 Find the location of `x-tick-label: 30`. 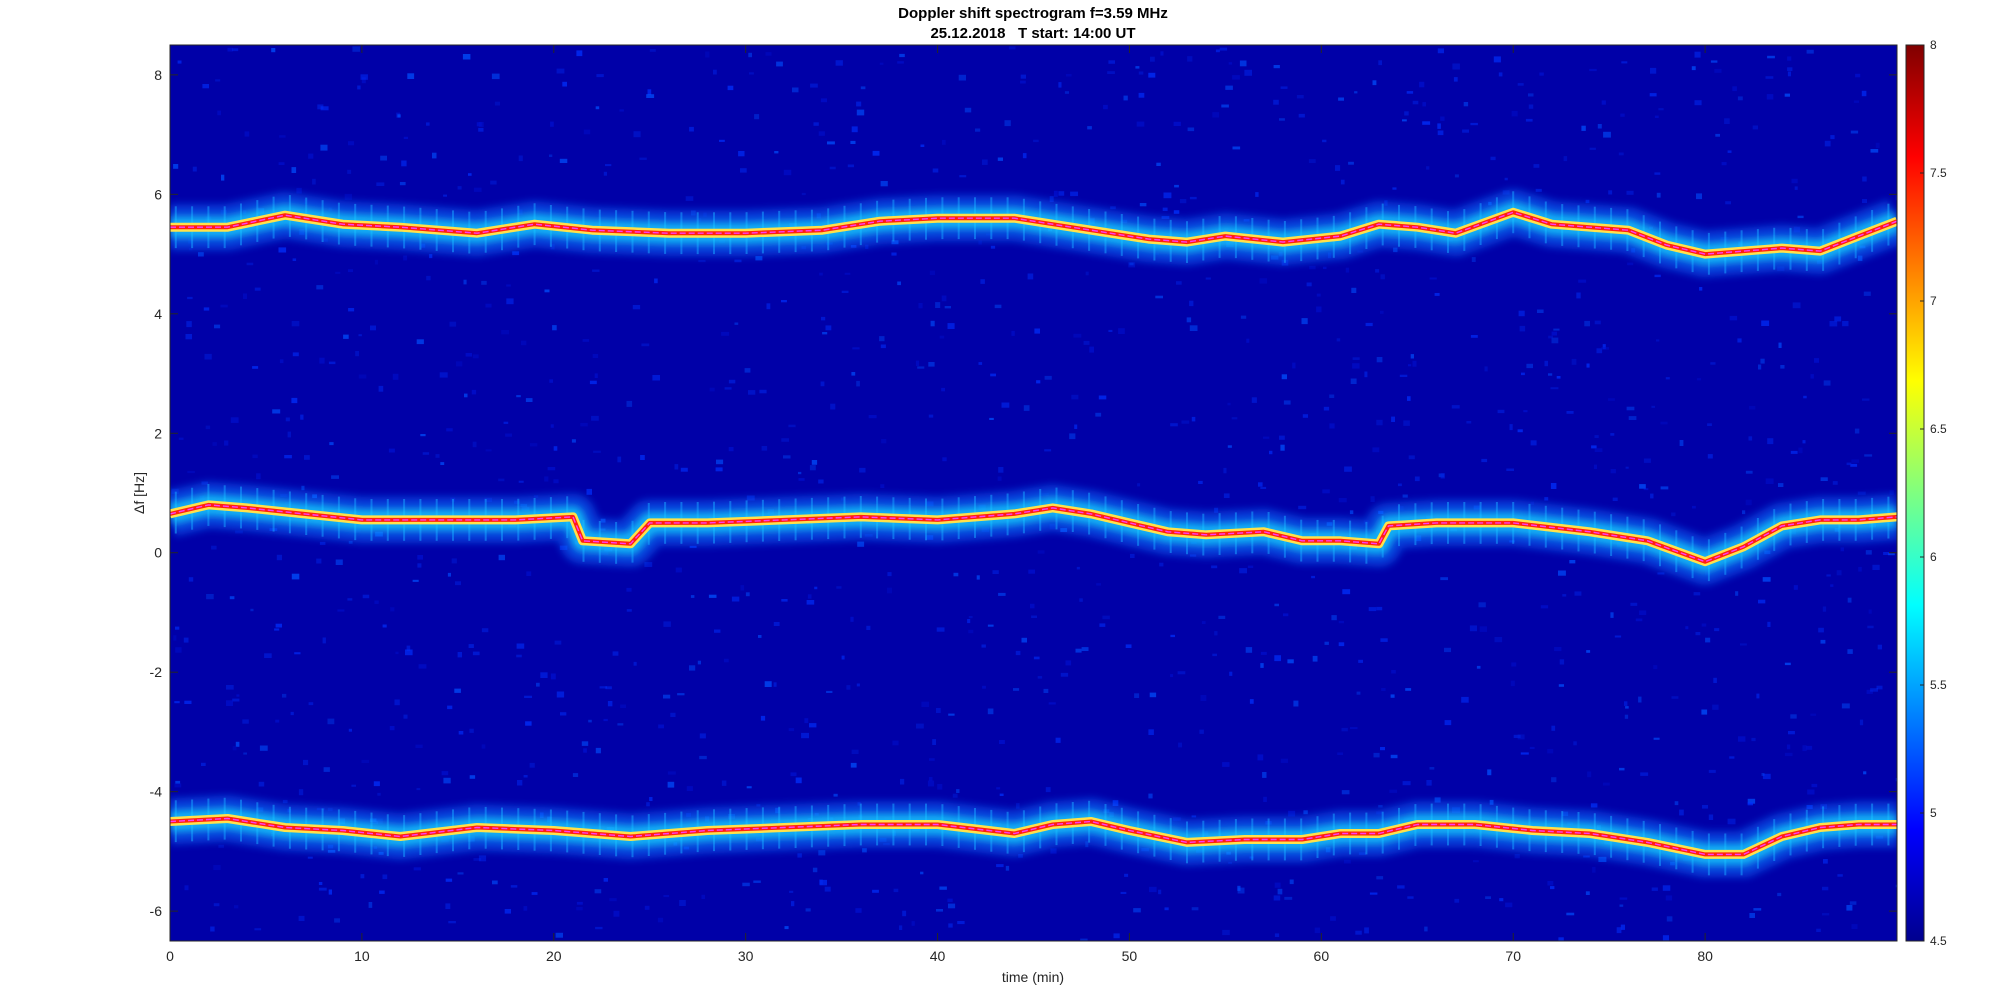

x-tick-label: 30 is located at coordinates (746, 956).